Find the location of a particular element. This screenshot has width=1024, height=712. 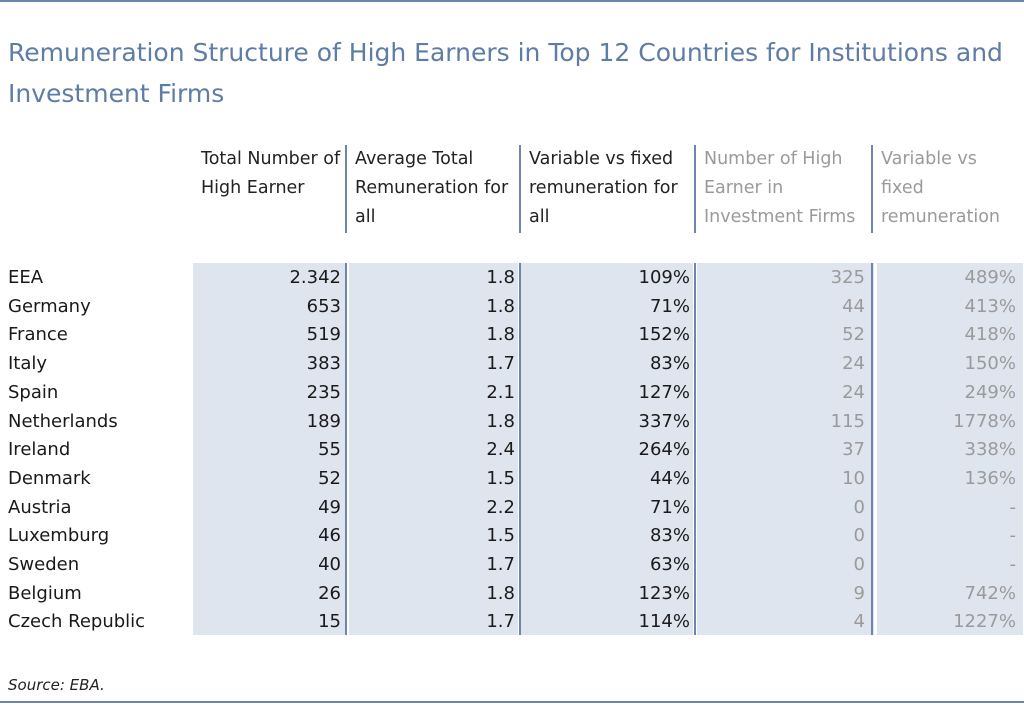

total-high-earners: 49 is located at coordinates (329, 507).